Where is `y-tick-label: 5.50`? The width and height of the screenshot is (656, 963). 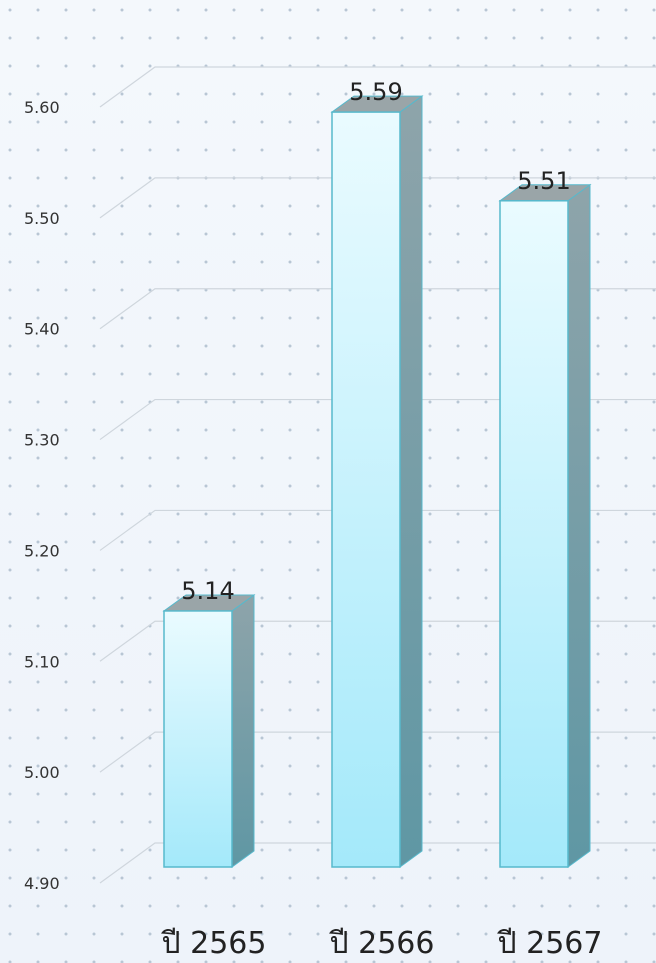 y-tick-label: 5.50 is located at coordinates (42, 218).